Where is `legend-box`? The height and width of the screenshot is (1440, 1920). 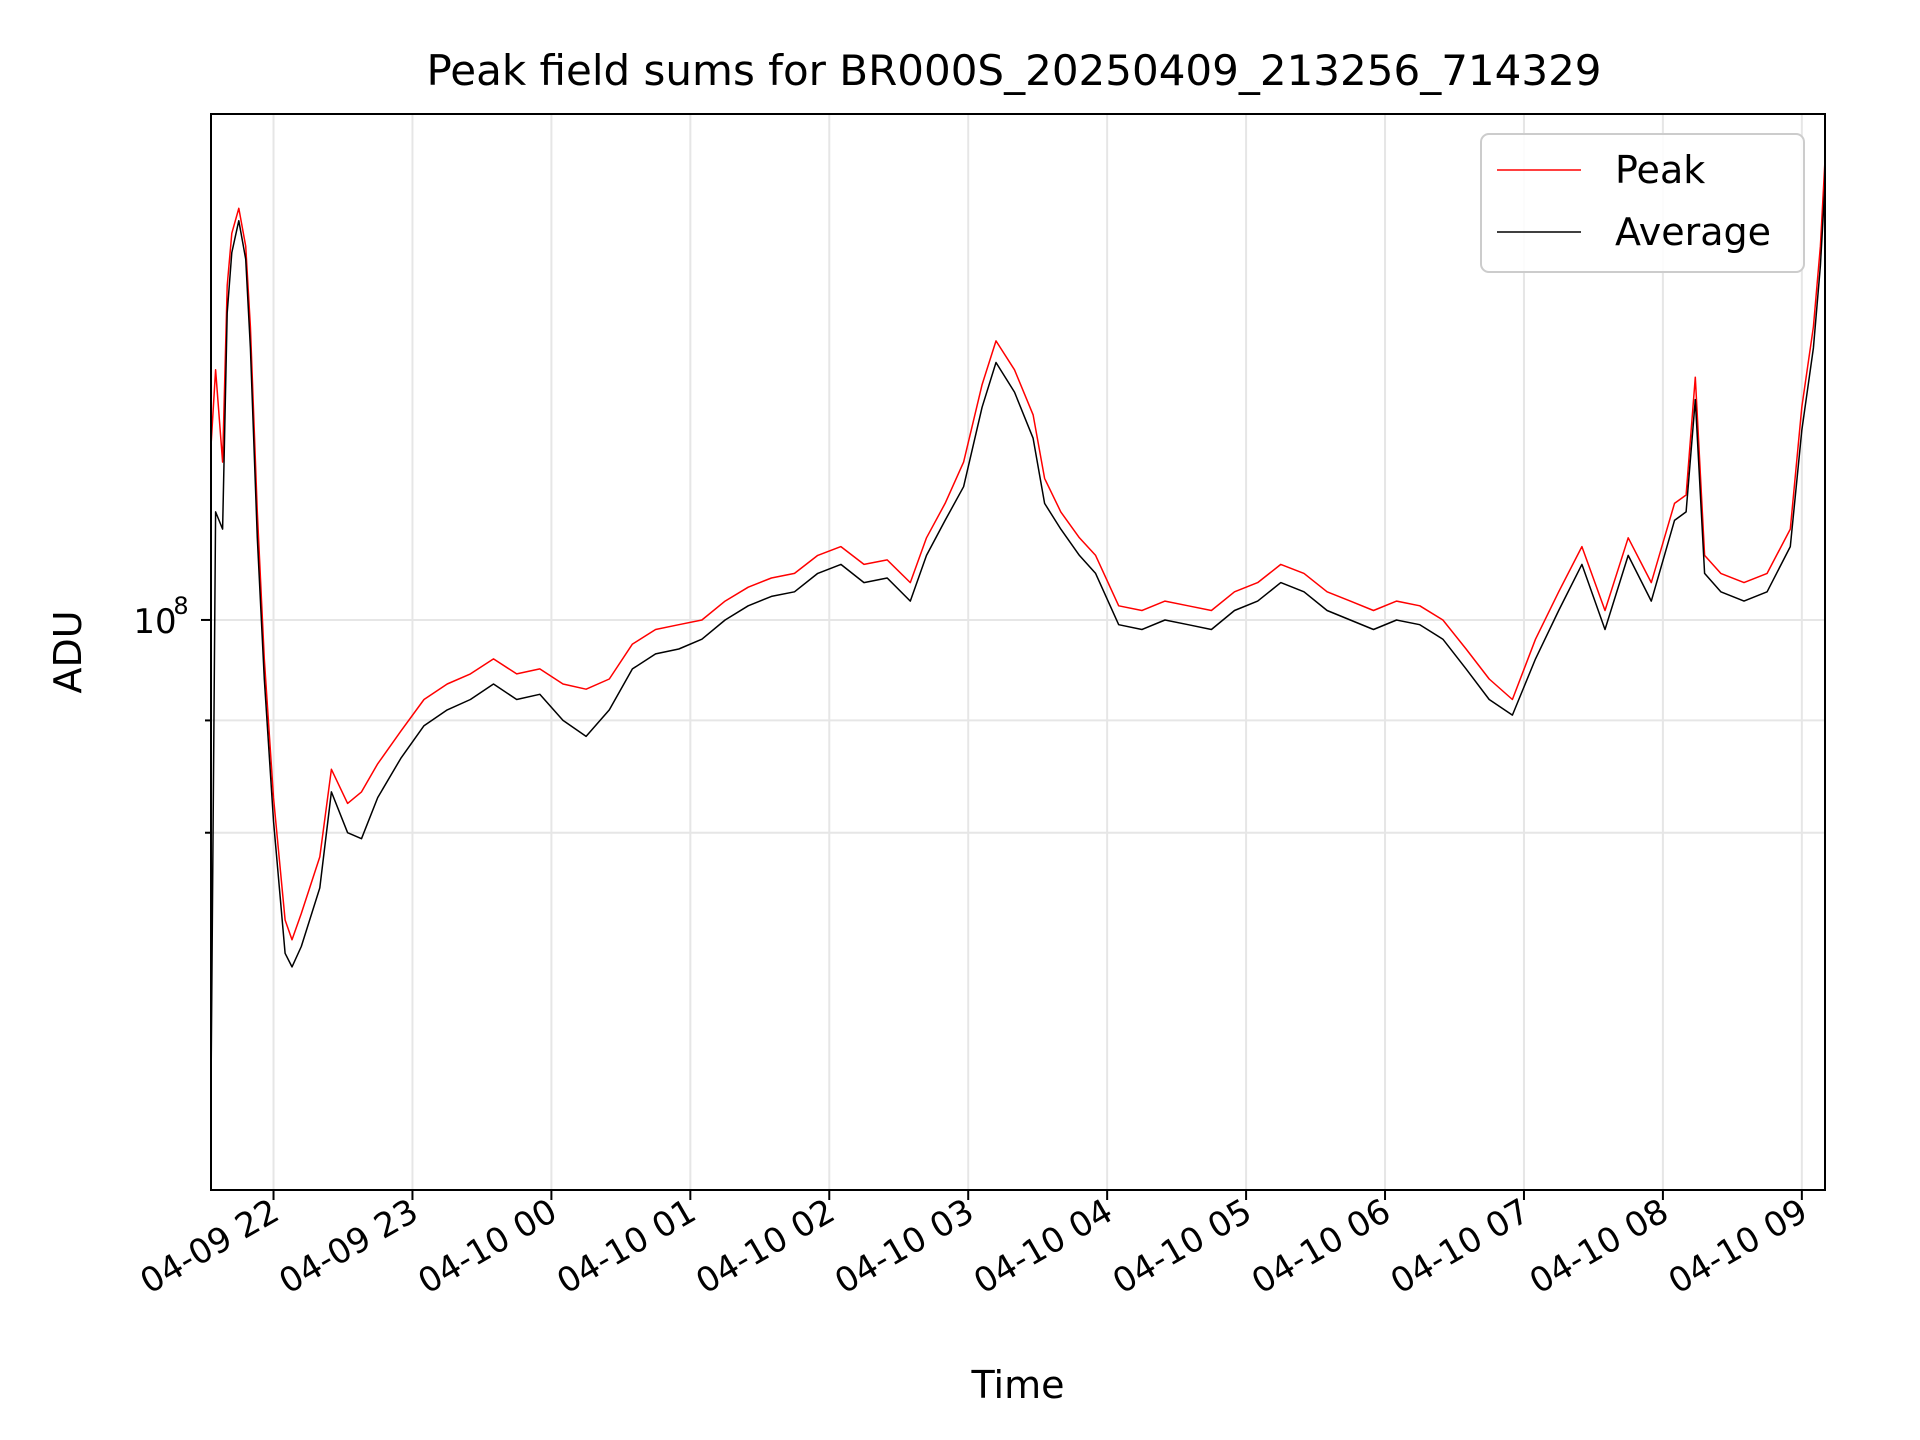
legend-box is located at coordinates (1642, 203).